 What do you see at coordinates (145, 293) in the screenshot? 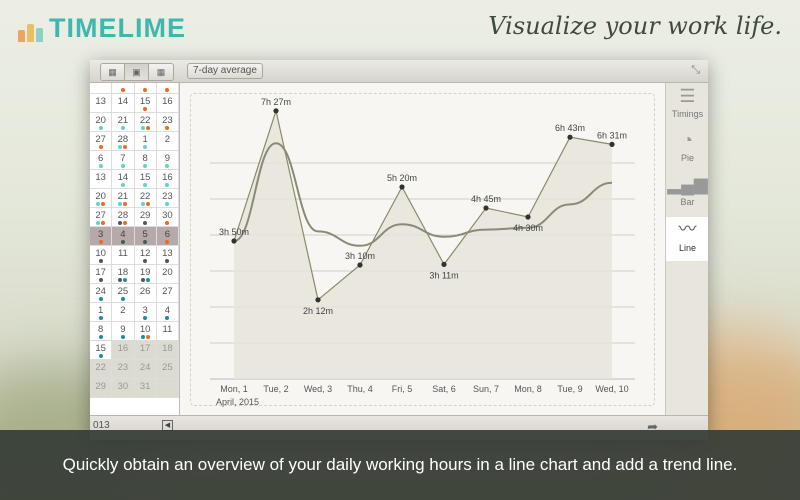
I see `calendar-day: 26` at bounding box center [145, 293].